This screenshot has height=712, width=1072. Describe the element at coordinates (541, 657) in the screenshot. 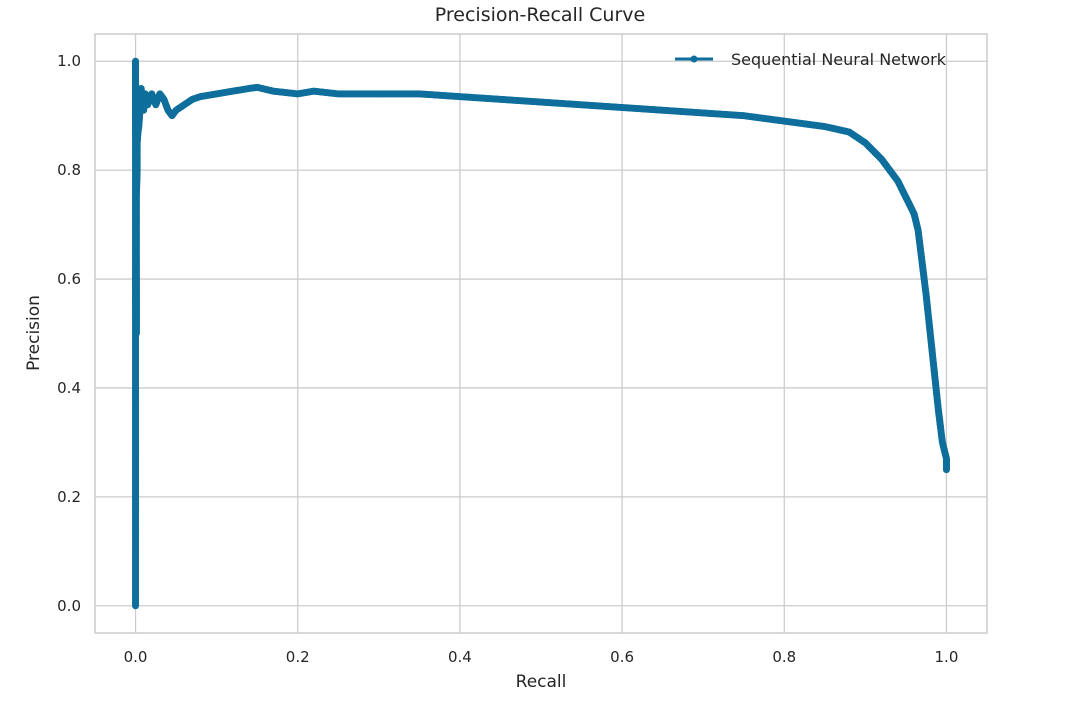

I see `x-tick-labels: 0.0 0.2 0.4 0.6 0.8 1.0` at that location.